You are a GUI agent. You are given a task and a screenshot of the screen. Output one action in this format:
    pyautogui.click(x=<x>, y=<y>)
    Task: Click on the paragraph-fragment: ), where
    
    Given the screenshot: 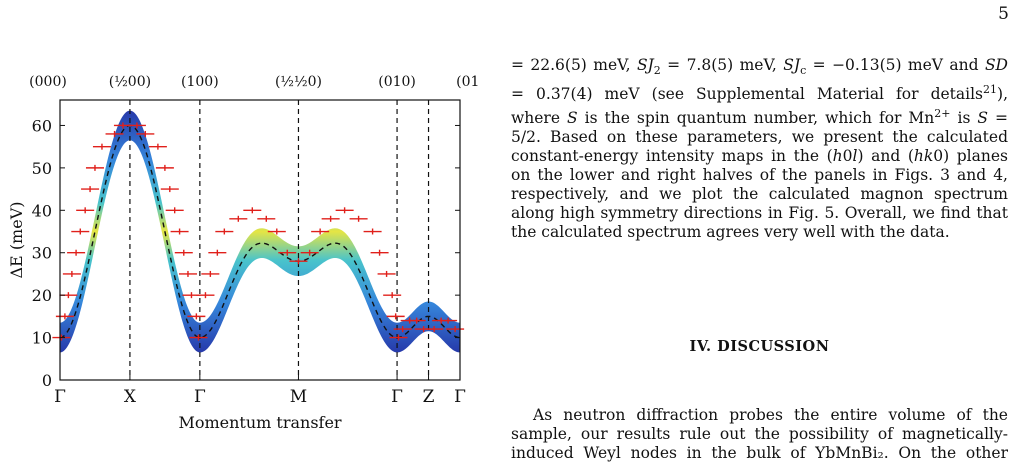 What is the action you would take?
    pyautogui.click(x=759, y=106)
    